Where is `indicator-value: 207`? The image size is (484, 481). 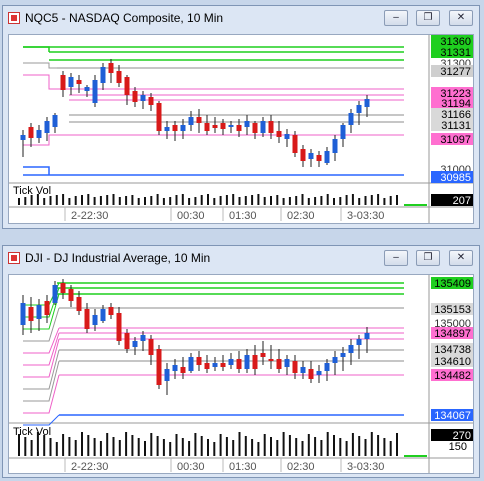
indicator-value: 207 is located at coordinates (462, 201).